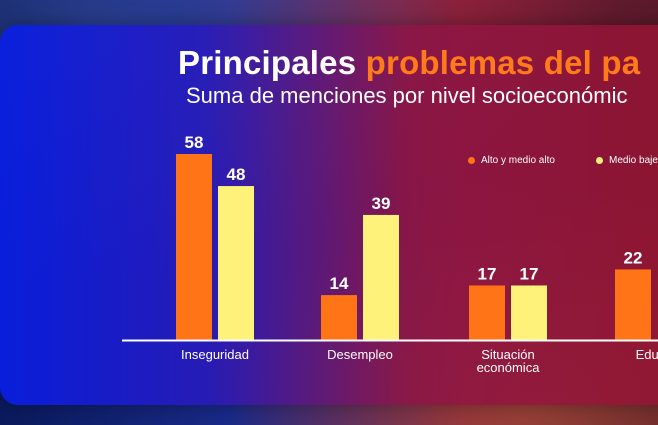  I want to click on data-label-bajo-2: 17, so click(529, 273).